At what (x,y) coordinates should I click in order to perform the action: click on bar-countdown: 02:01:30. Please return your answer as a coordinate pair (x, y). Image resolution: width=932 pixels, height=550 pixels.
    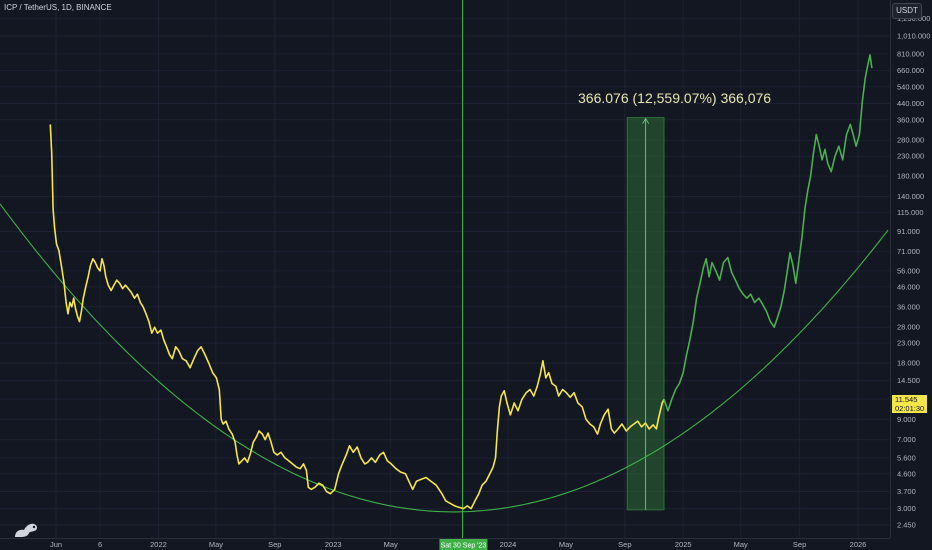
    Looking at the image, I should click on (910, 408).